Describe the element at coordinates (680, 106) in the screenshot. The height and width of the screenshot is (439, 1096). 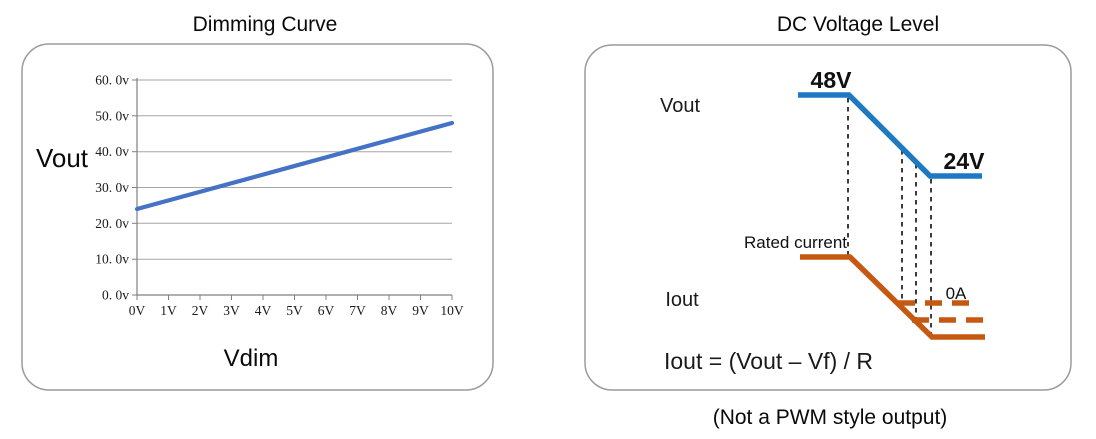
I see `right-vout-label: Vout` at that location.